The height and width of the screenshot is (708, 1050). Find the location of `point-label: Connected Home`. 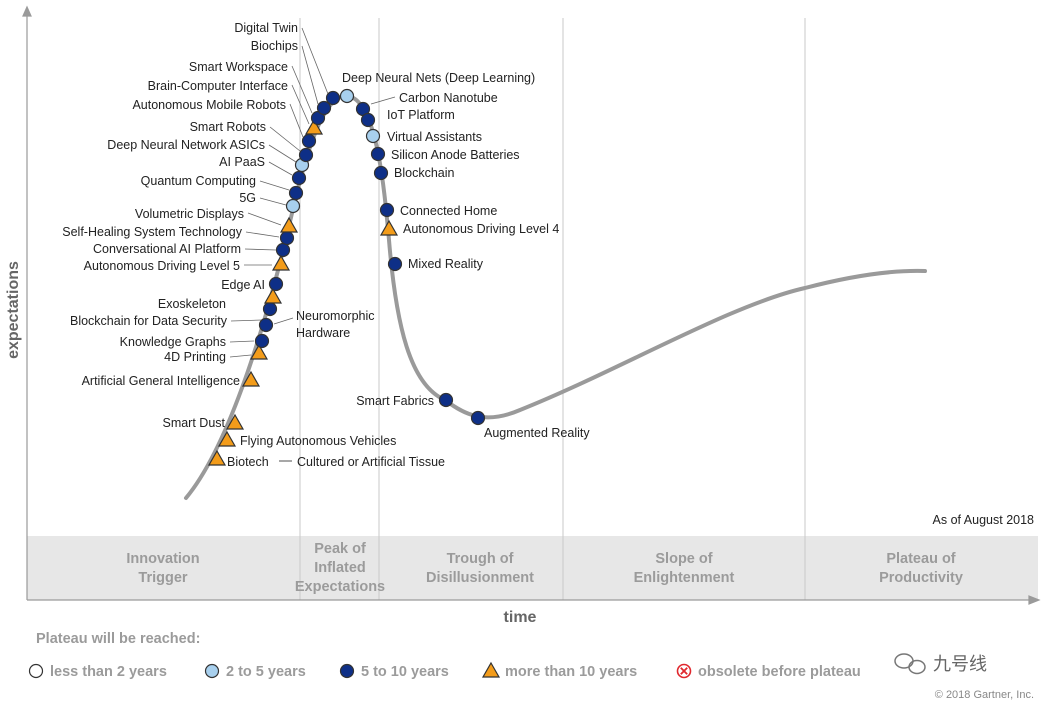

point-label: Connected Home is located at coordinates (448, 211).